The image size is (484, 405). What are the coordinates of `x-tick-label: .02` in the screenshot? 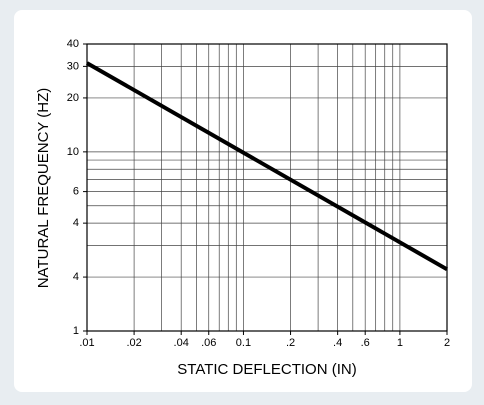 It's located at (133, 343).